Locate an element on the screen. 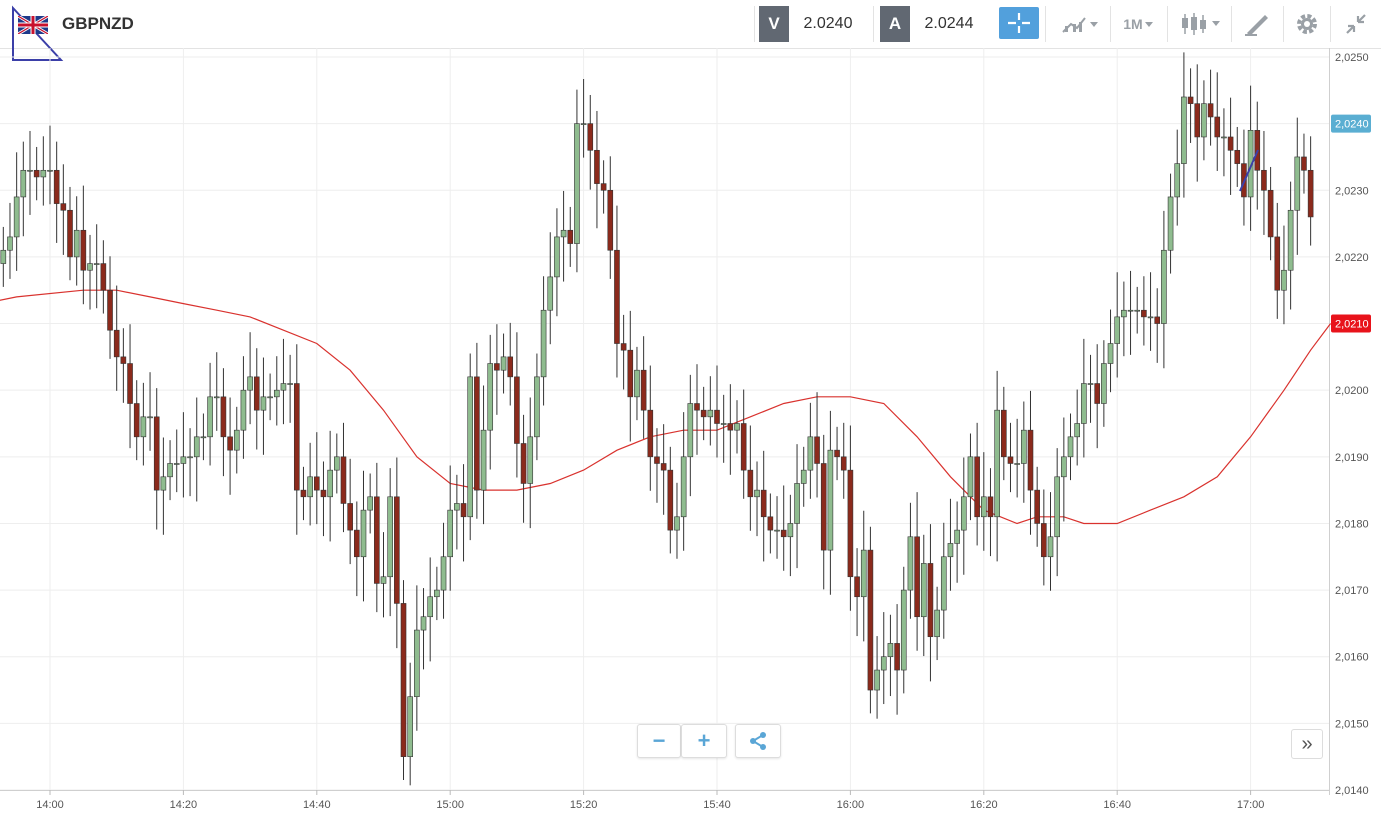 The width and height of the screenshot is (1381, 821). sell-price-button: V 2.0240 is located at coordinates (813, 24).